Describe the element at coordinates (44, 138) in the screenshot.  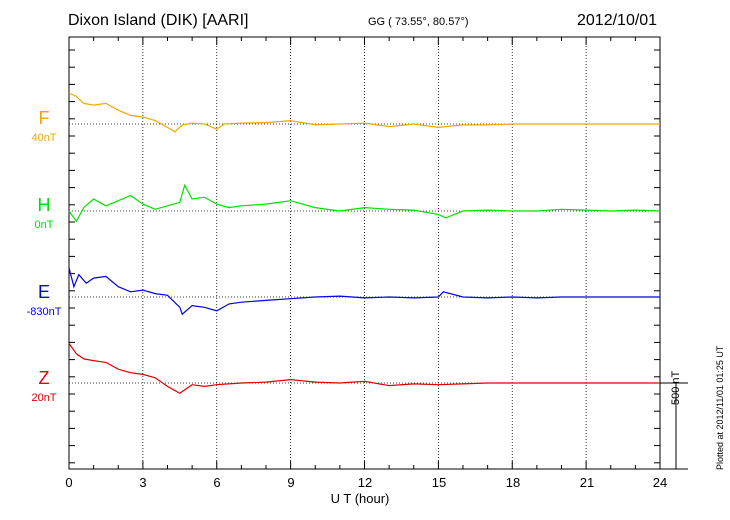
I see `baseline-label-f: 40nT` at that location.